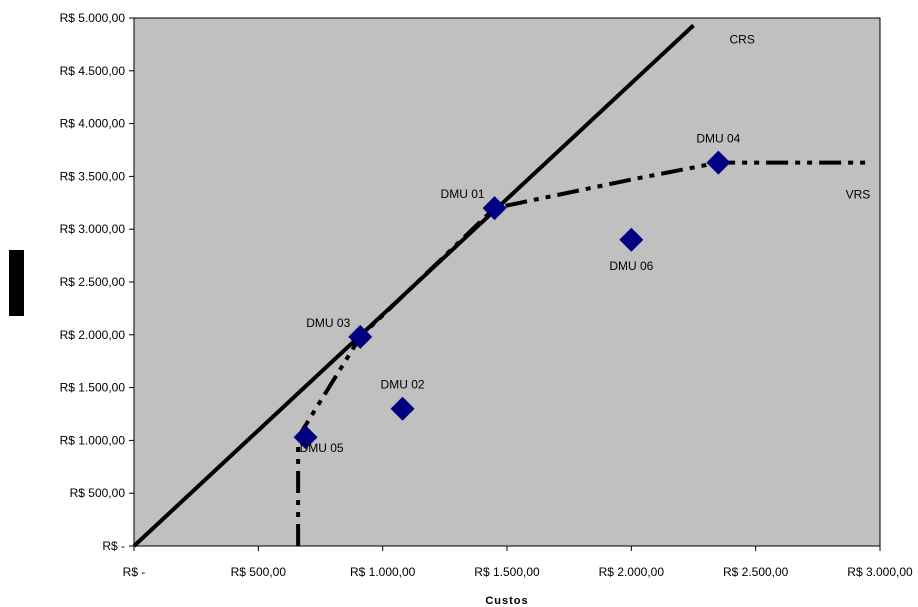 This screenshot has height=607, width=918. I want to click on x-tick-label: R$ 500,00, so click(259, 572).